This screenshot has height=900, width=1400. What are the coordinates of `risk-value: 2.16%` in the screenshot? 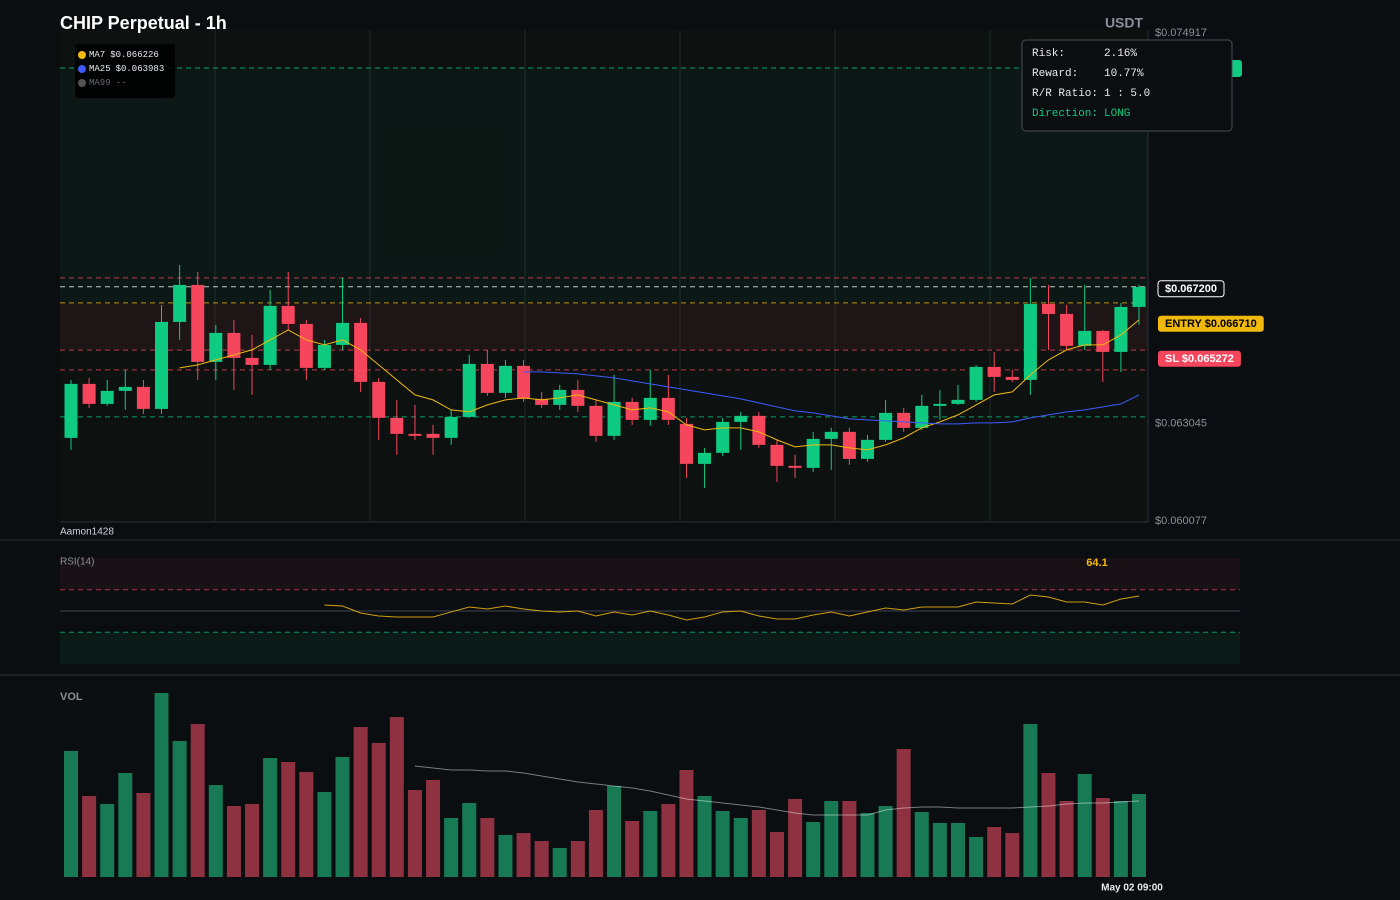 It's located at (1120, 54).